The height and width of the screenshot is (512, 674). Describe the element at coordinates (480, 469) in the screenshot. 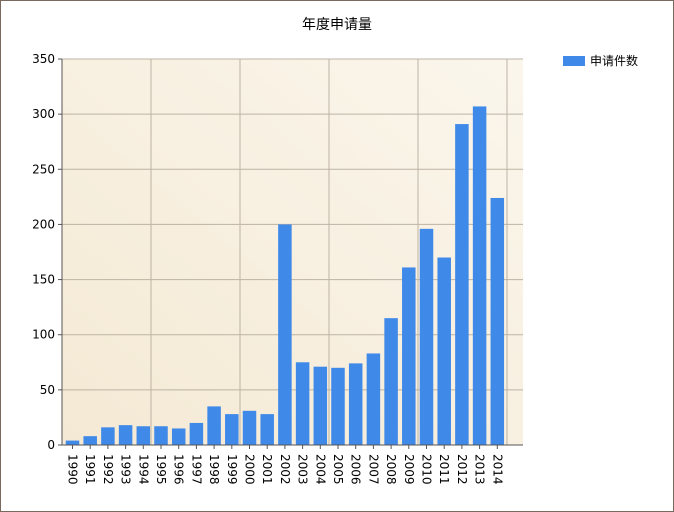

I see `x-tick-label: 2013` at that location.